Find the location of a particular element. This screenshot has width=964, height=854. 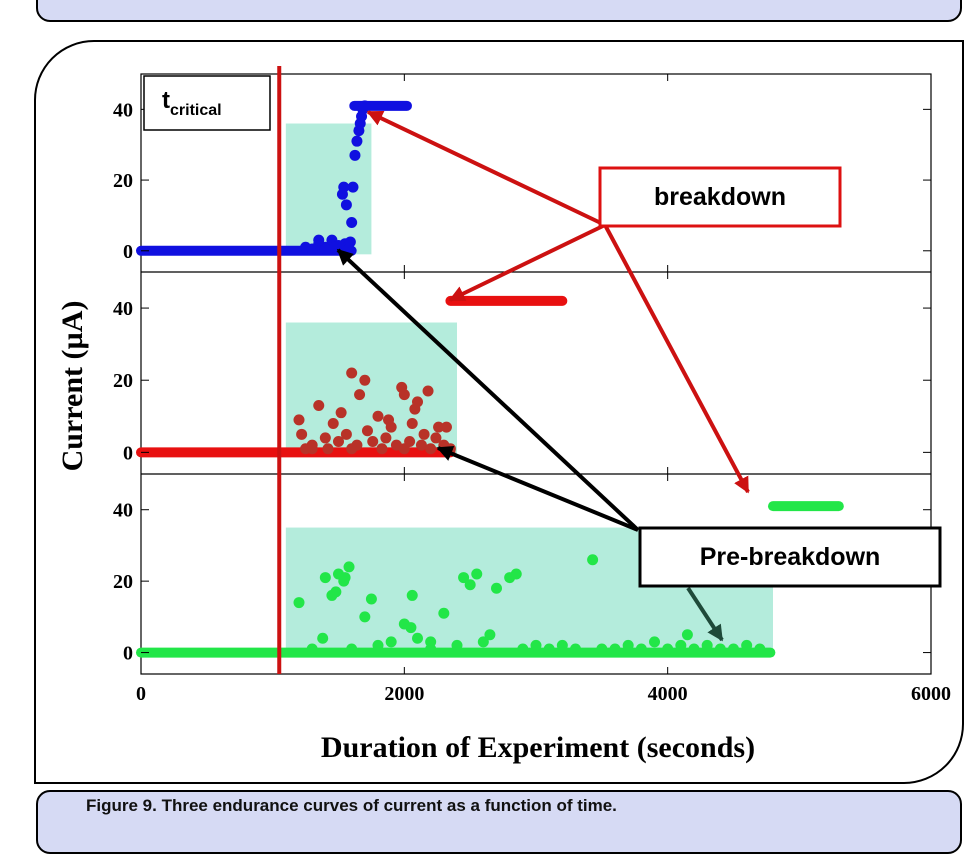

panel-top is located at coordinates (274, 178).